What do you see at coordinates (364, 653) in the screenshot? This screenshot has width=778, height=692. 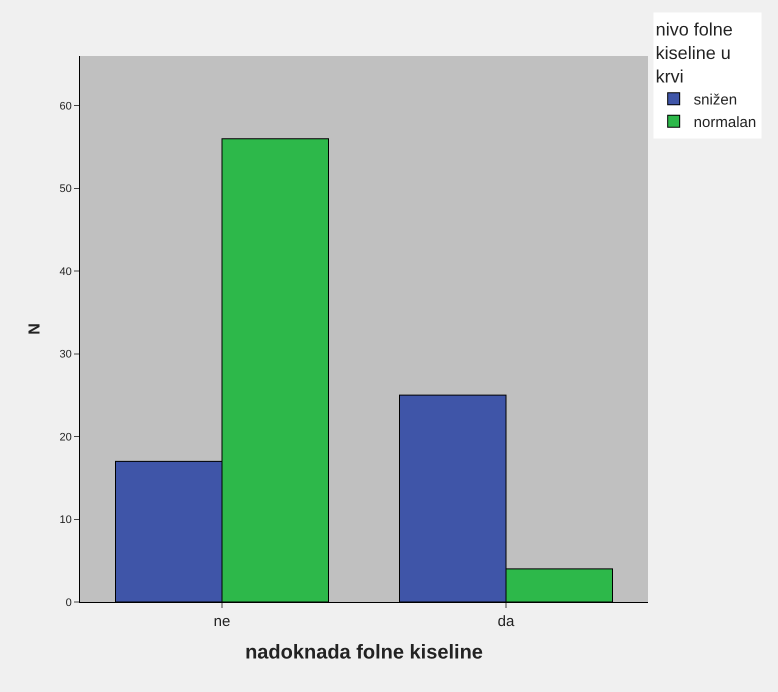 I see `x-axis-title: nadoknada folne kiseline` at bounding box center [364, 653].